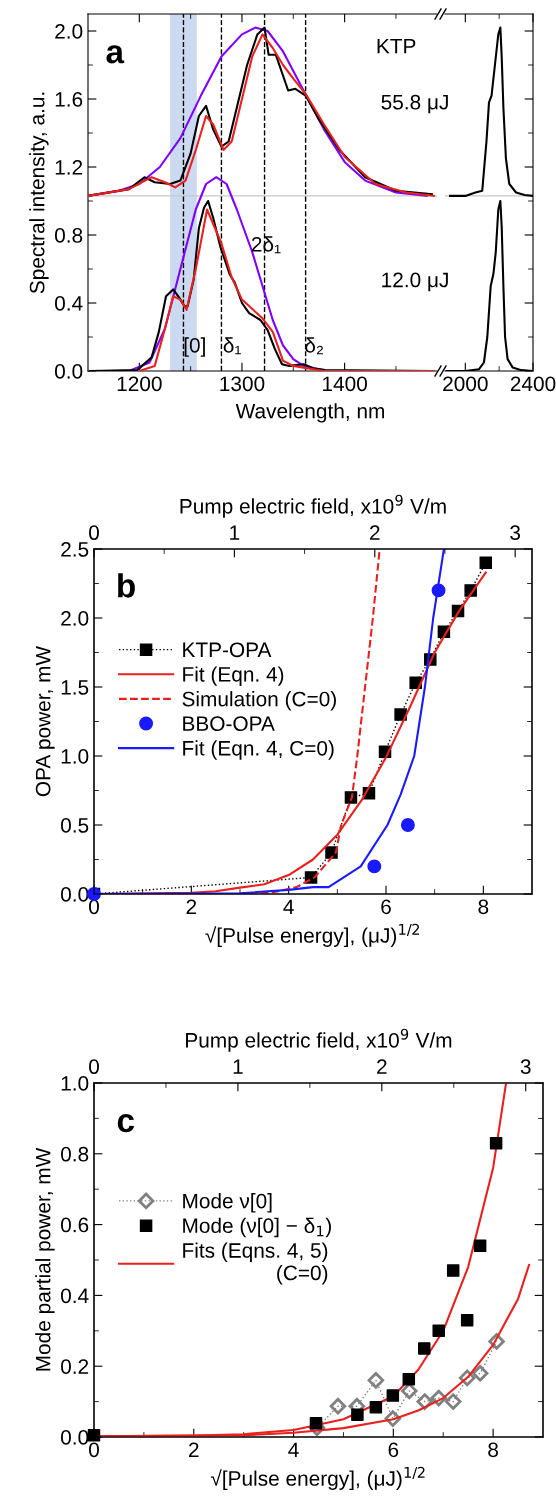  What do you see at coordinates (255, 1263) in the screenshot?
I see `legend-label: Fits (Eqns. 4, 5) (C=0)` at bounding box center [255, 1263].